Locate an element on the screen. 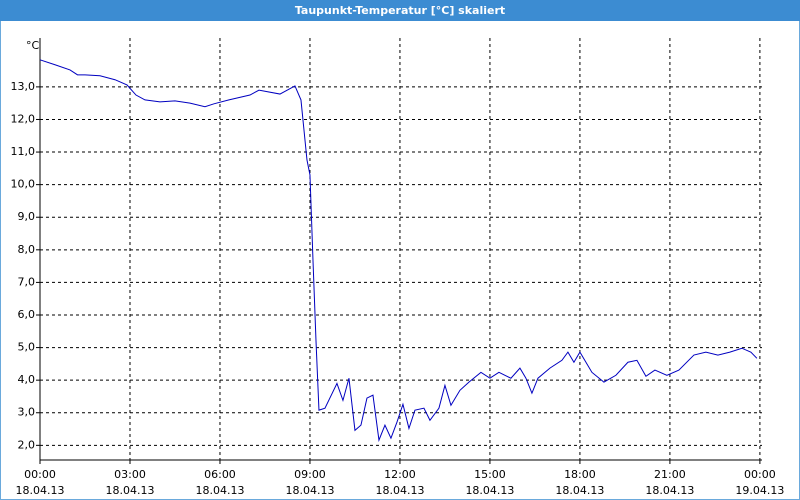  y-unit: °C is located at coordinates (33, 45).